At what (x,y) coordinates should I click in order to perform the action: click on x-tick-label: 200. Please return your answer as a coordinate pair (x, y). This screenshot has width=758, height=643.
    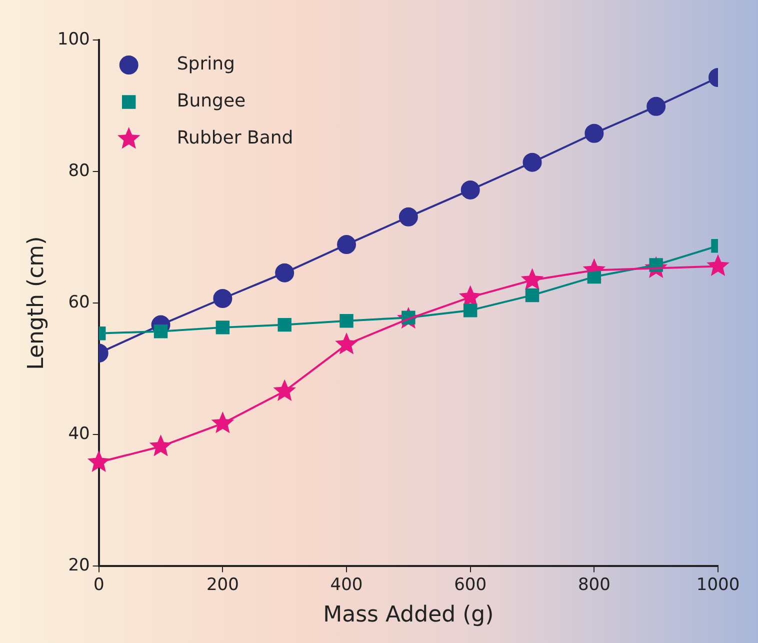
    Looking at the image, I should click on (222, 584).